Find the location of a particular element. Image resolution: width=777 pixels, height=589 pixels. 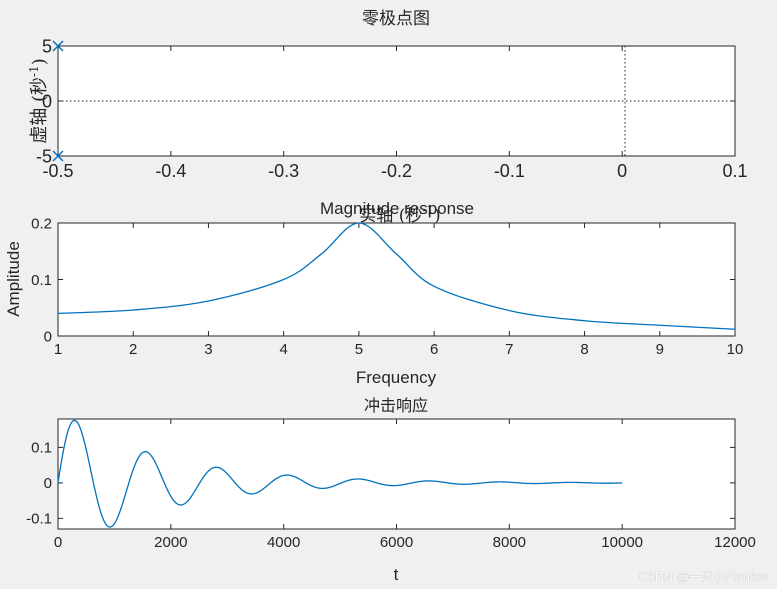

magnitude-xlabel: Frequency is located at coordinates (396, 377).